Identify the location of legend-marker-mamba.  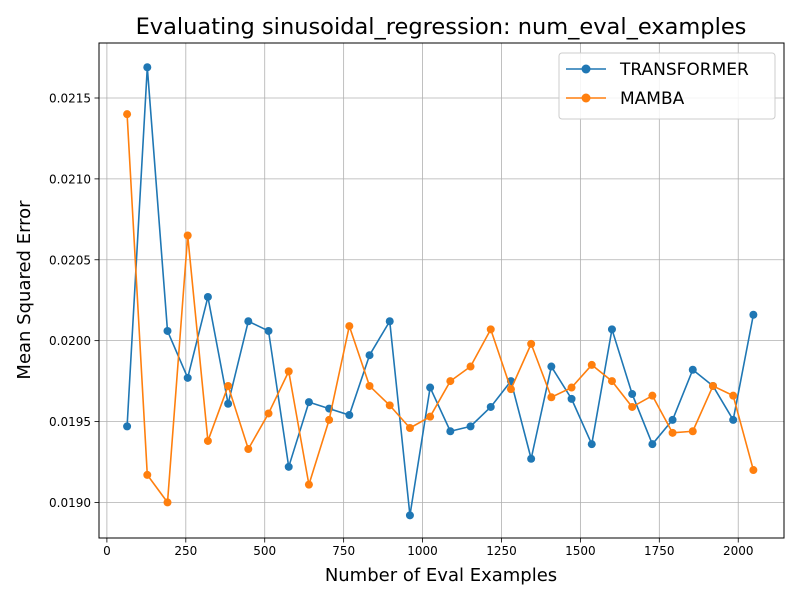
(586, 98).